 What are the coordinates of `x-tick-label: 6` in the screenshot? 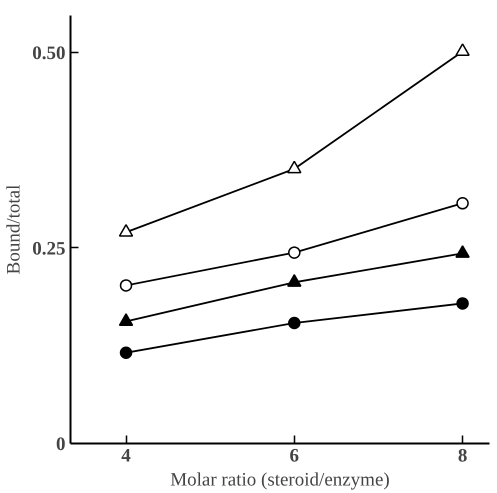 It's located at (295, 456).